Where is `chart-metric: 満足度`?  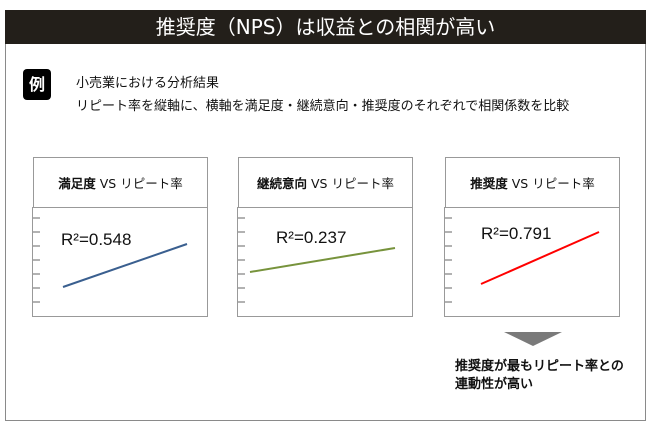 chart-metric: 満足度 is located at coordinates (77, 183).